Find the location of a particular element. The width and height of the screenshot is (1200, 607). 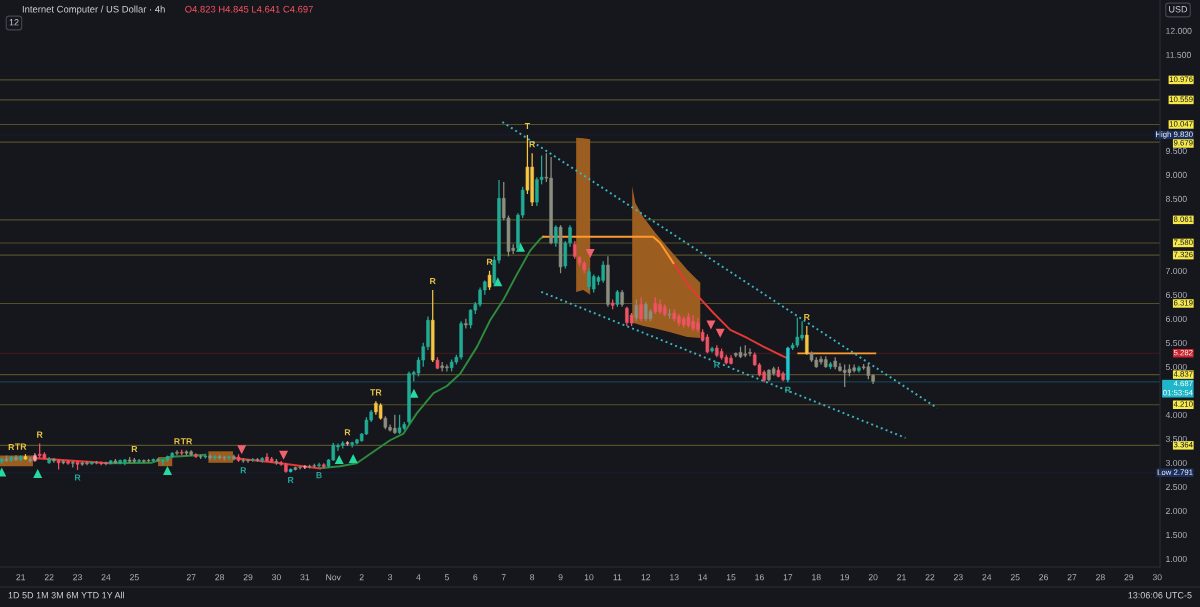

text: Internet Computer / US Dollar · 4h is located at coordinates (93, 10).